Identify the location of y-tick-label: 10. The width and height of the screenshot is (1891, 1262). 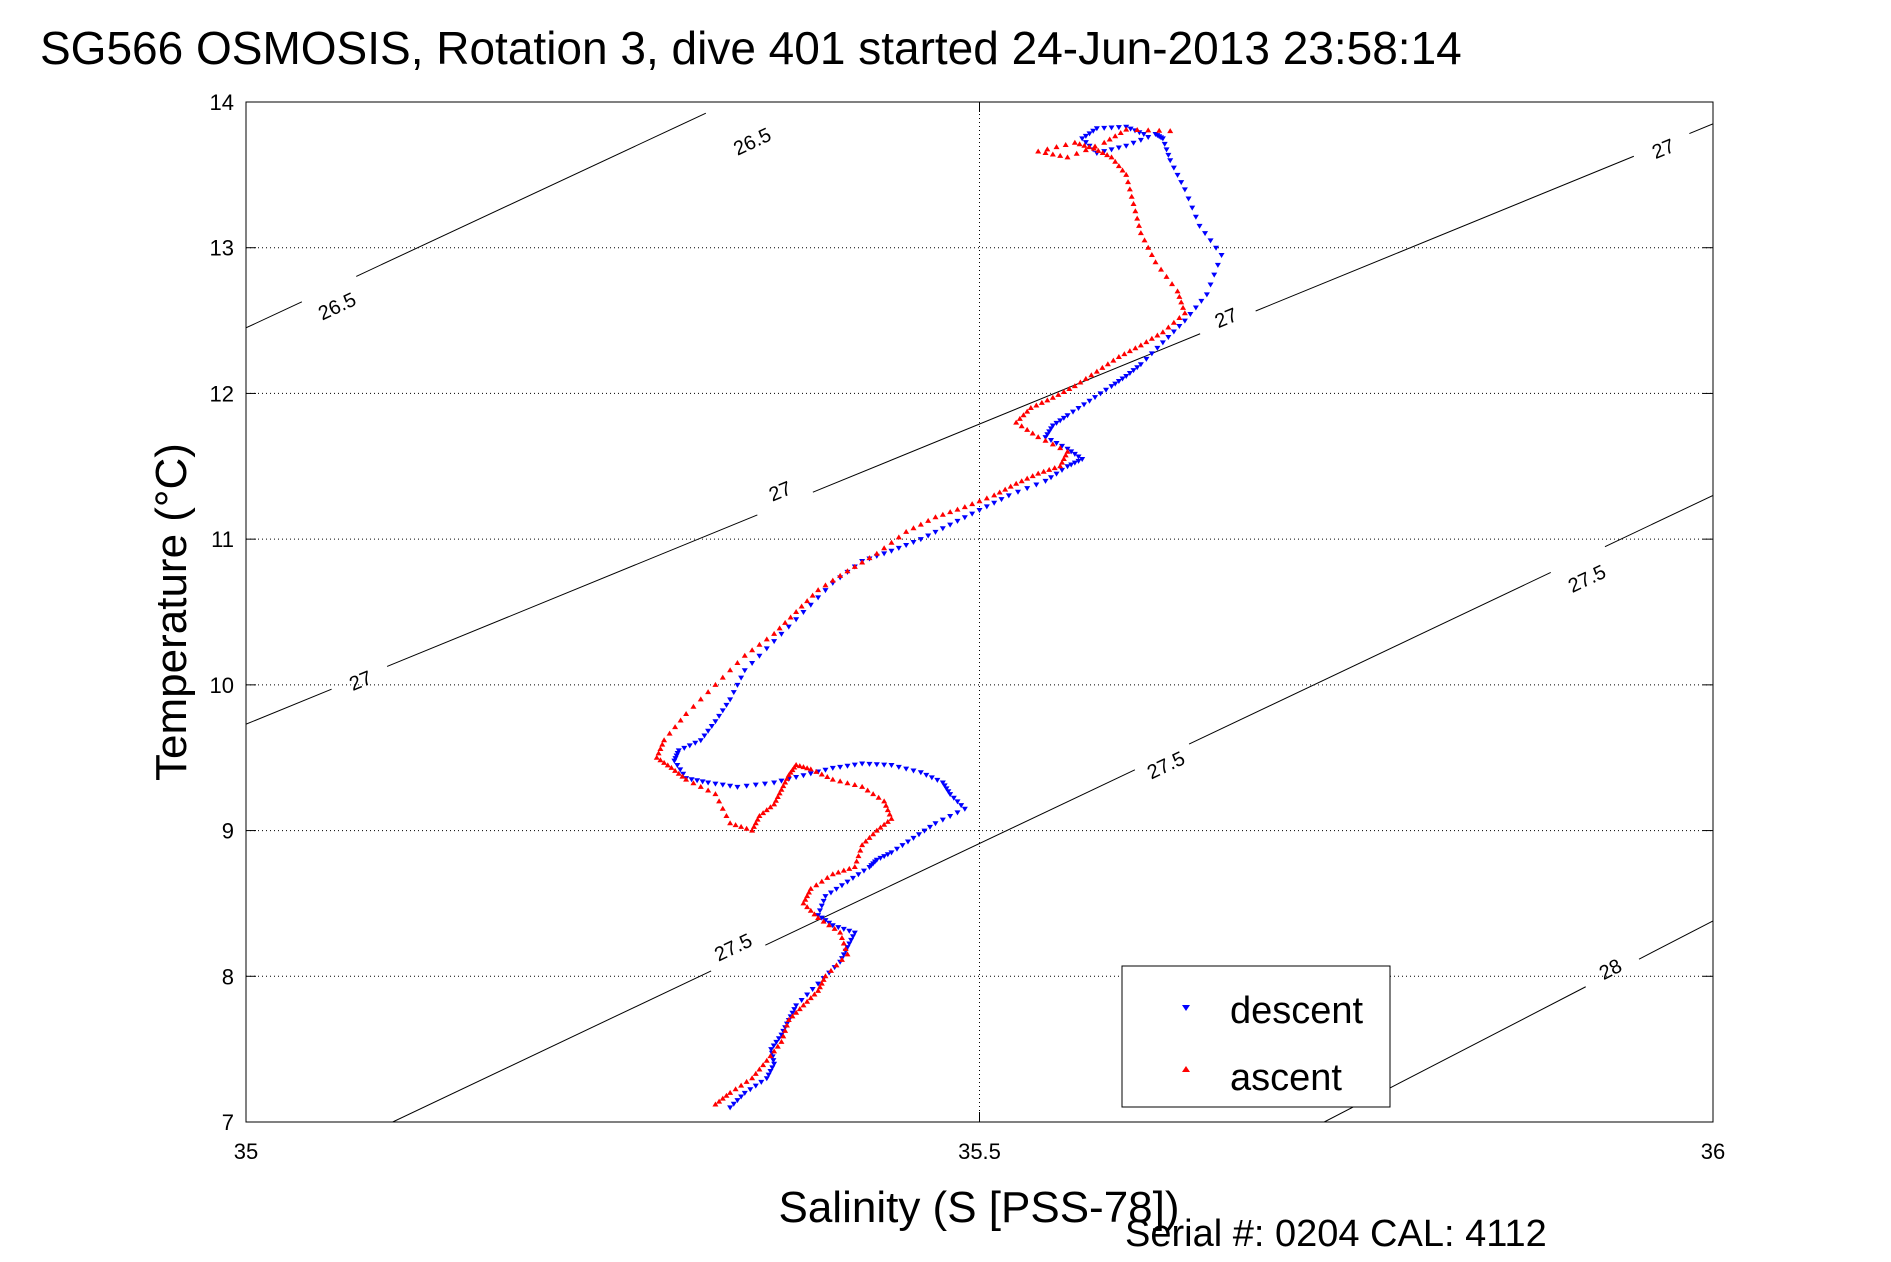
(222, 685).